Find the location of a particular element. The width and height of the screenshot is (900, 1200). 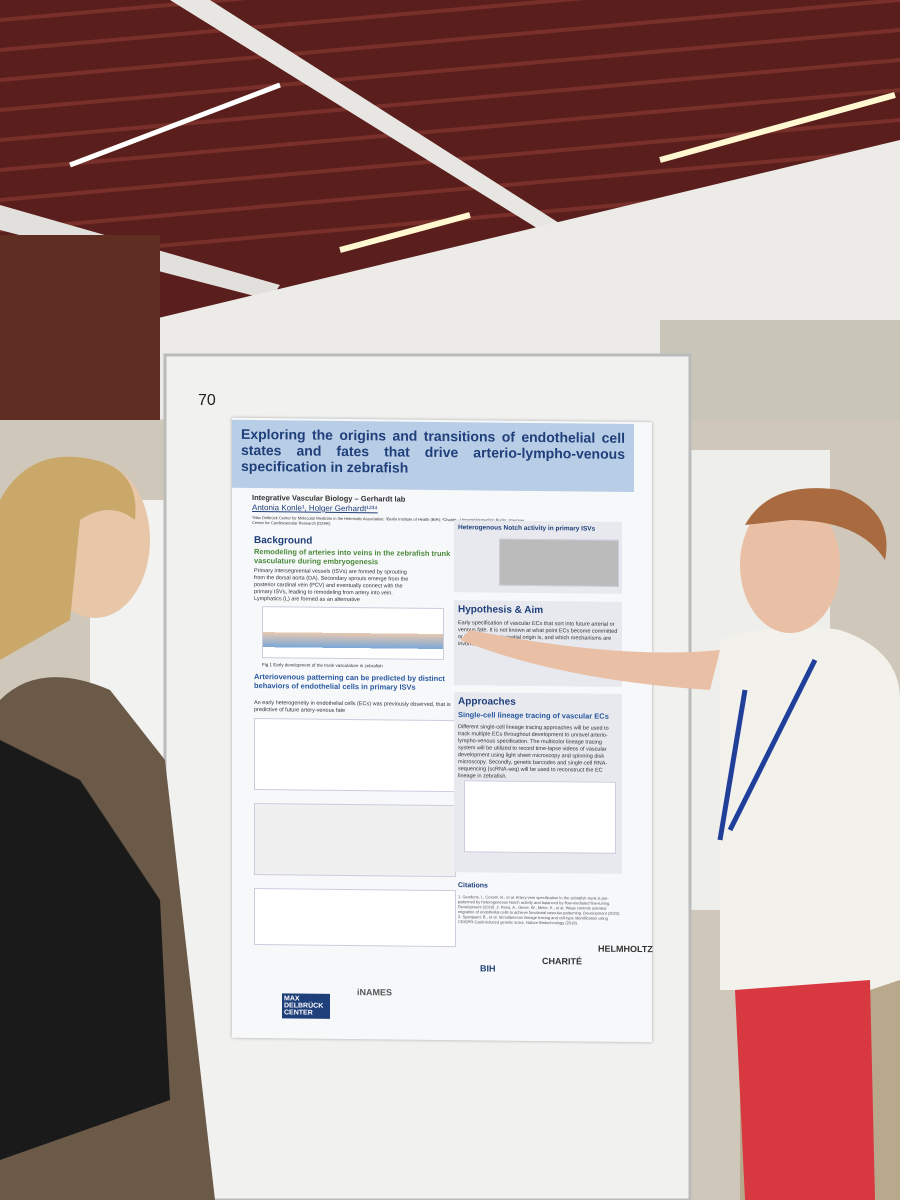

ceiling-beam is located at coordinates (370, 115).